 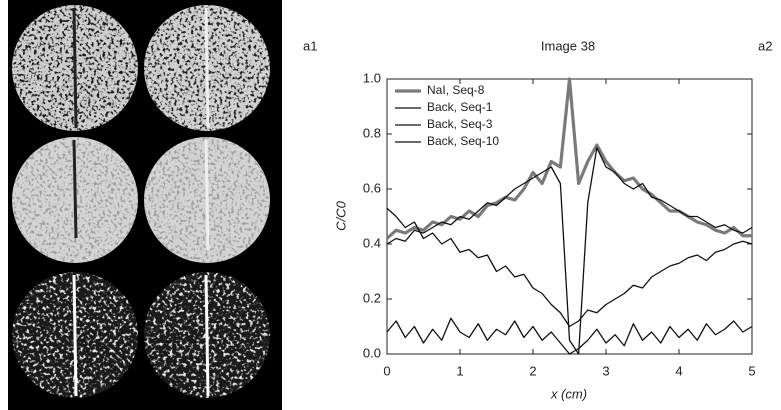 What do you see at coordinates (463, 141) in the screenshot?
I see `legend-label: Back, Seq-10` at bounding box center [463, 141].